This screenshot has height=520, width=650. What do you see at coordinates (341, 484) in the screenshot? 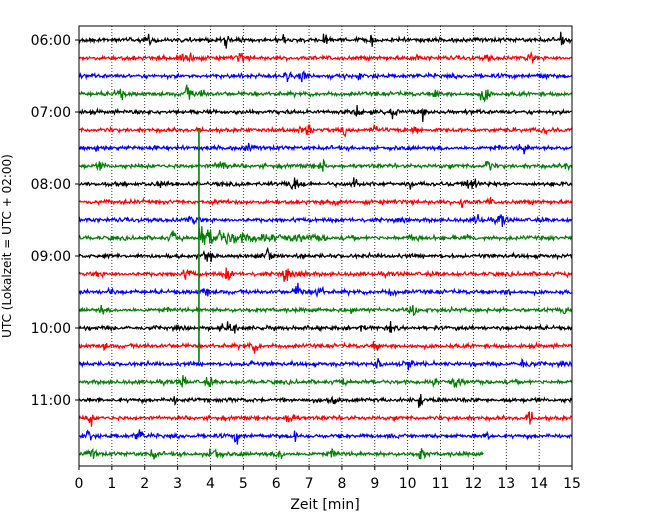
I see `x-tick-label: 8` at bounding box center [341, 484].